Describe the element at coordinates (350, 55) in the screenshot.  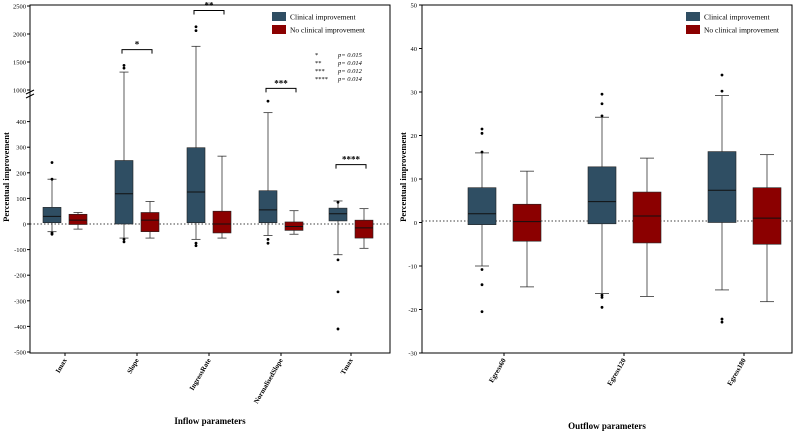
I see `pvalue-text: p= 0.015` at that location.